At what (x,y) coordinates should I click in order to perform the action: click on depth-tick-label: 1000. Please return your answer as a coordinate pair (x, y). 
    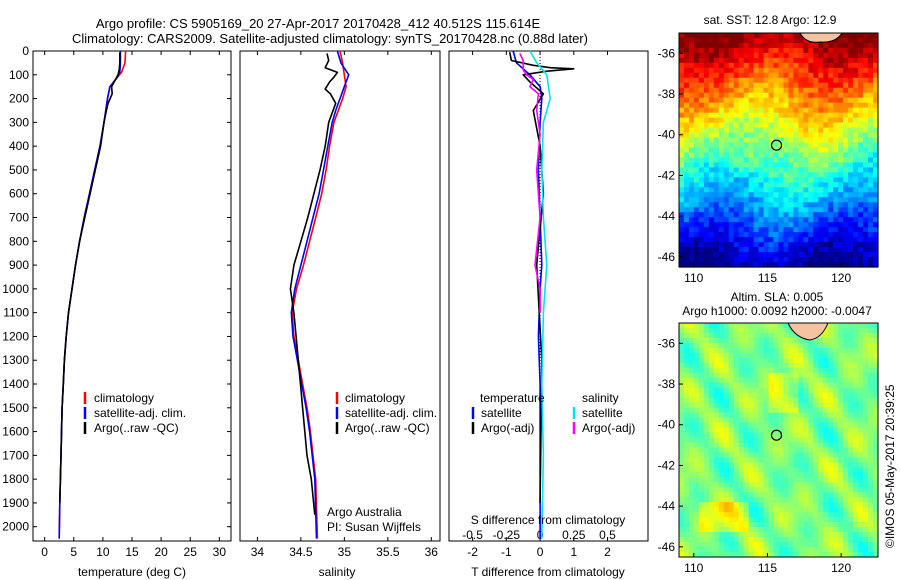
    Looking at the image, I should click on (15, 289).